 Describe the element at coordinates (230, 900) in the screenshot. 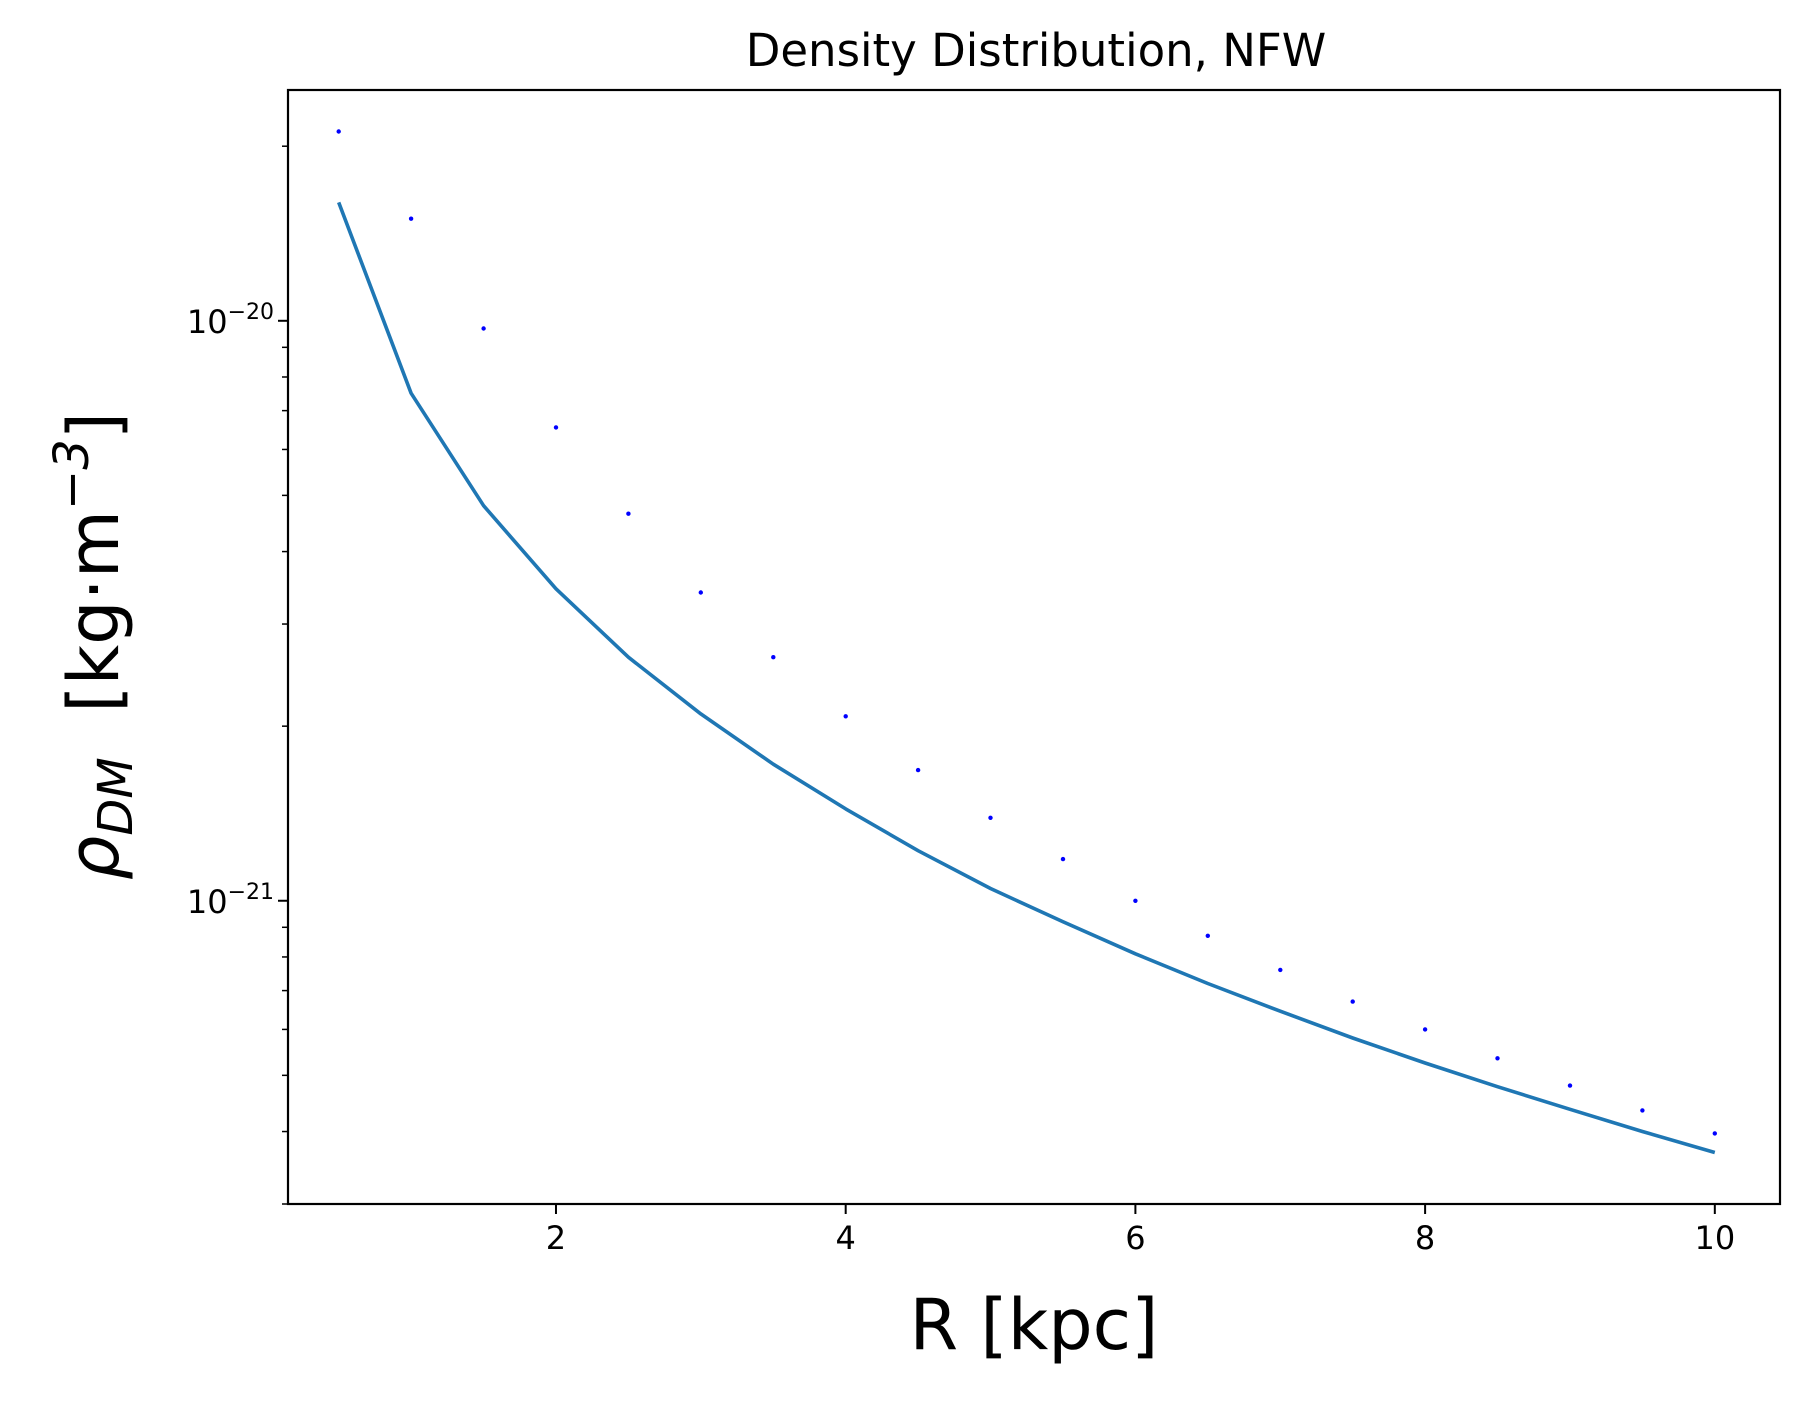

I see `y-tick-label: 10−21` at that location.